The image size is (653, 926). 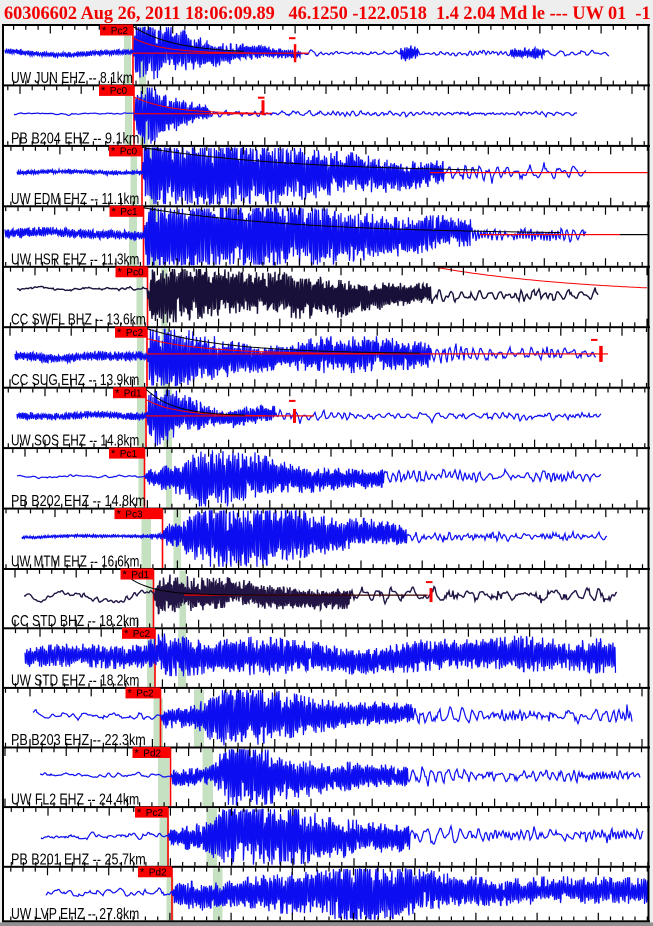 What do you see at coordinates (75, 914) in the screenshot?
I see `svg-text: UW LVP EHZ -- 27.8km` at bounding box center [75, 914].